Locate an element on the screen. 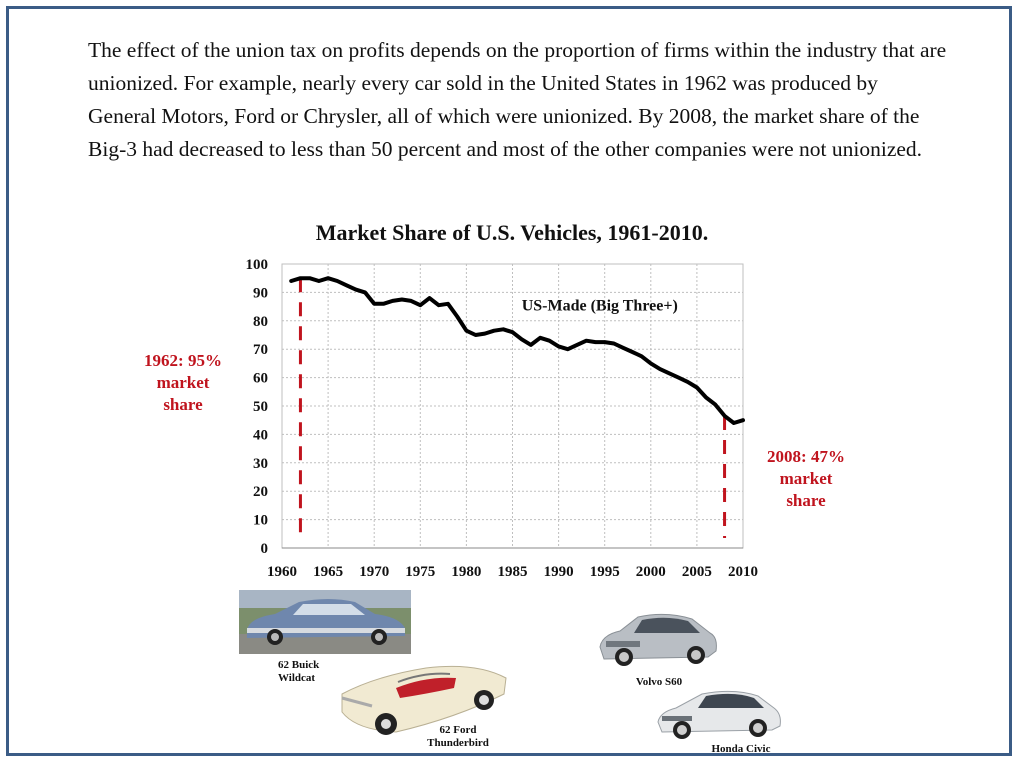 This screenshot has height=768, width=1024. y-tick-label: 10 is located at coordinates (260, 521).